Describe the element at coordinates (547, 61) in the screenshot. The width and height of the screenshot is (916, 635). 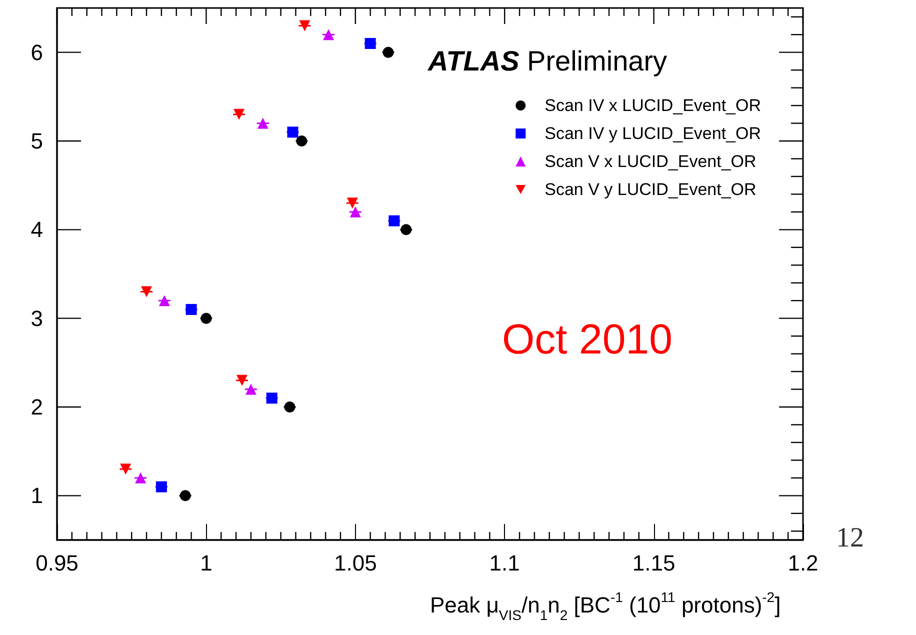
I see `annotation: ATLAS Preliminary` at that location.